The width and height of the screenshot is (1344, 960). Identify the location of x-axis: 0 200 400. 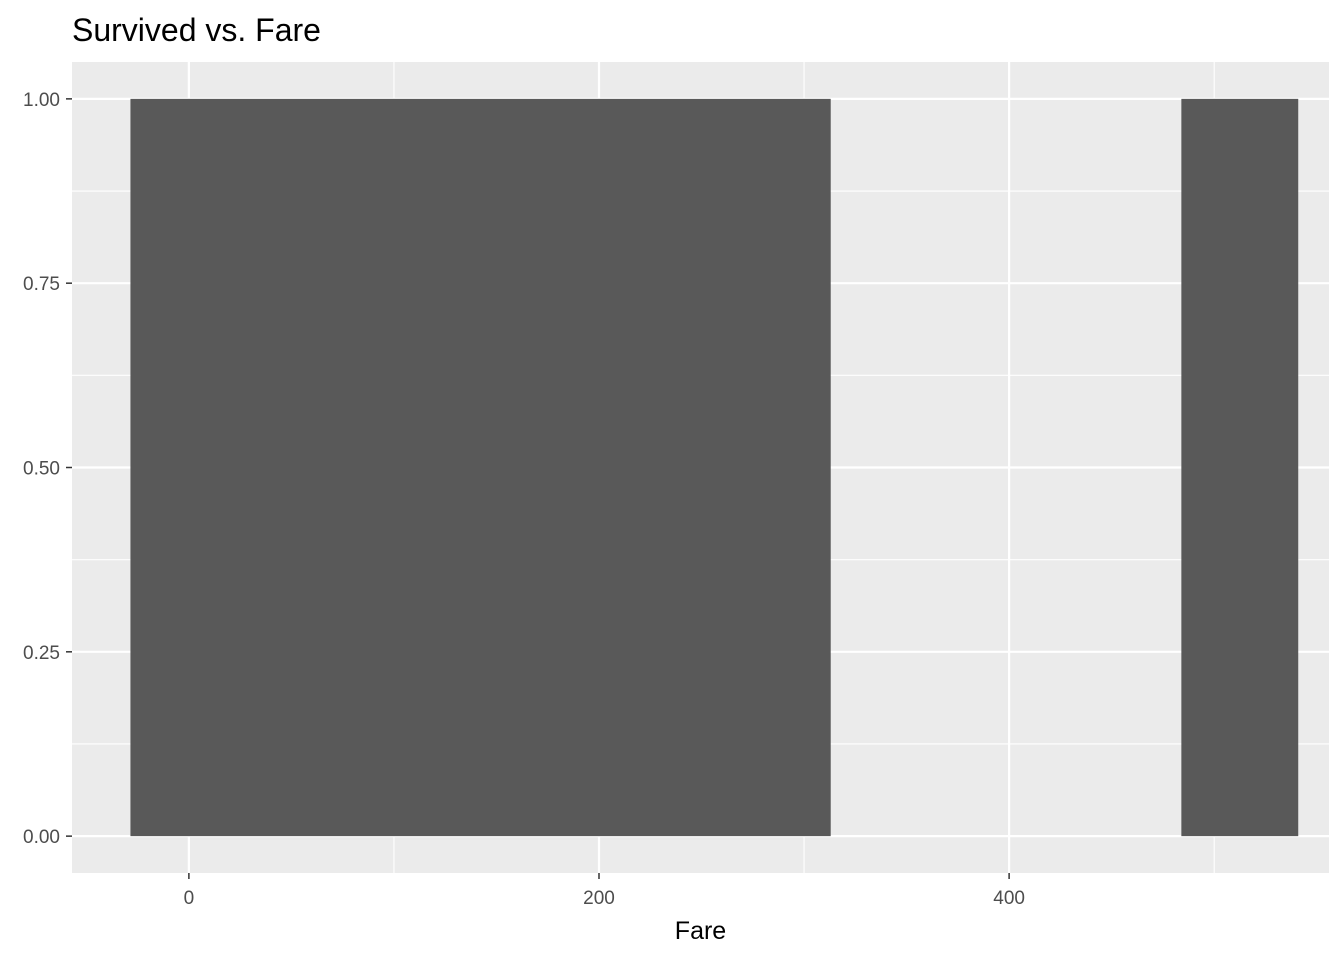
(604, 891).